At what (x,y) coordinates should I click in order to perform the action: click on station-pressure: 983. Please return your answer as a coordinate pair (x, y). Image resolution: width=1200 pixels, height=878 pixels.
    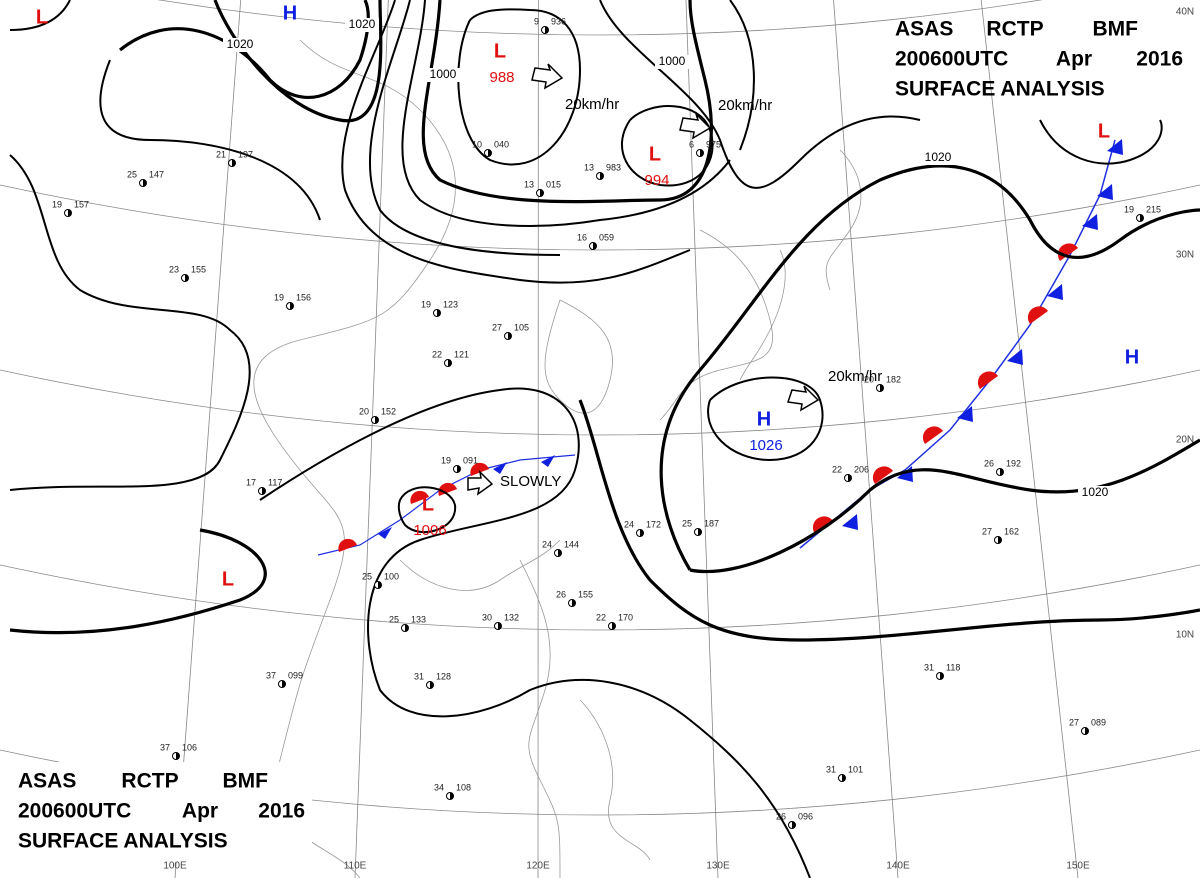
    Looking at the image, I should click on (613, 167).